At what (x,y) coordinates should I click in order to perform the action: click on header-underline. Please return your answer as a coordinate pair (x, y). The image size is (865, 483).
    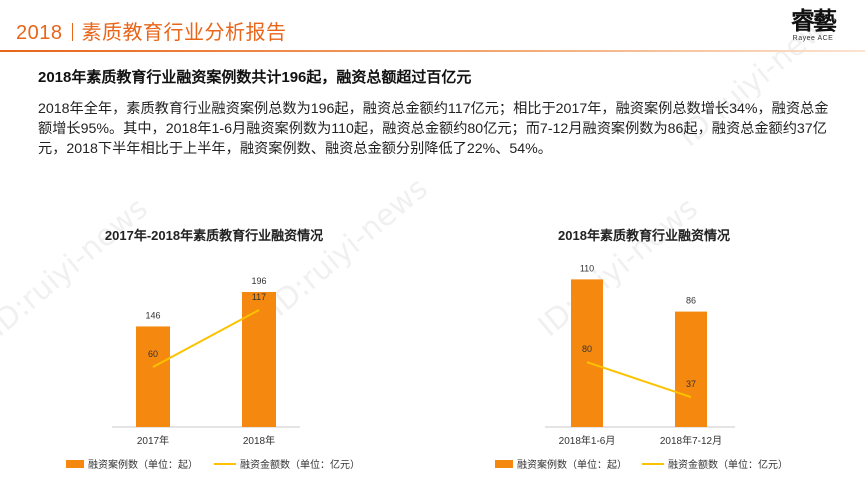
    Looking at the image, I should click on (432, 51).